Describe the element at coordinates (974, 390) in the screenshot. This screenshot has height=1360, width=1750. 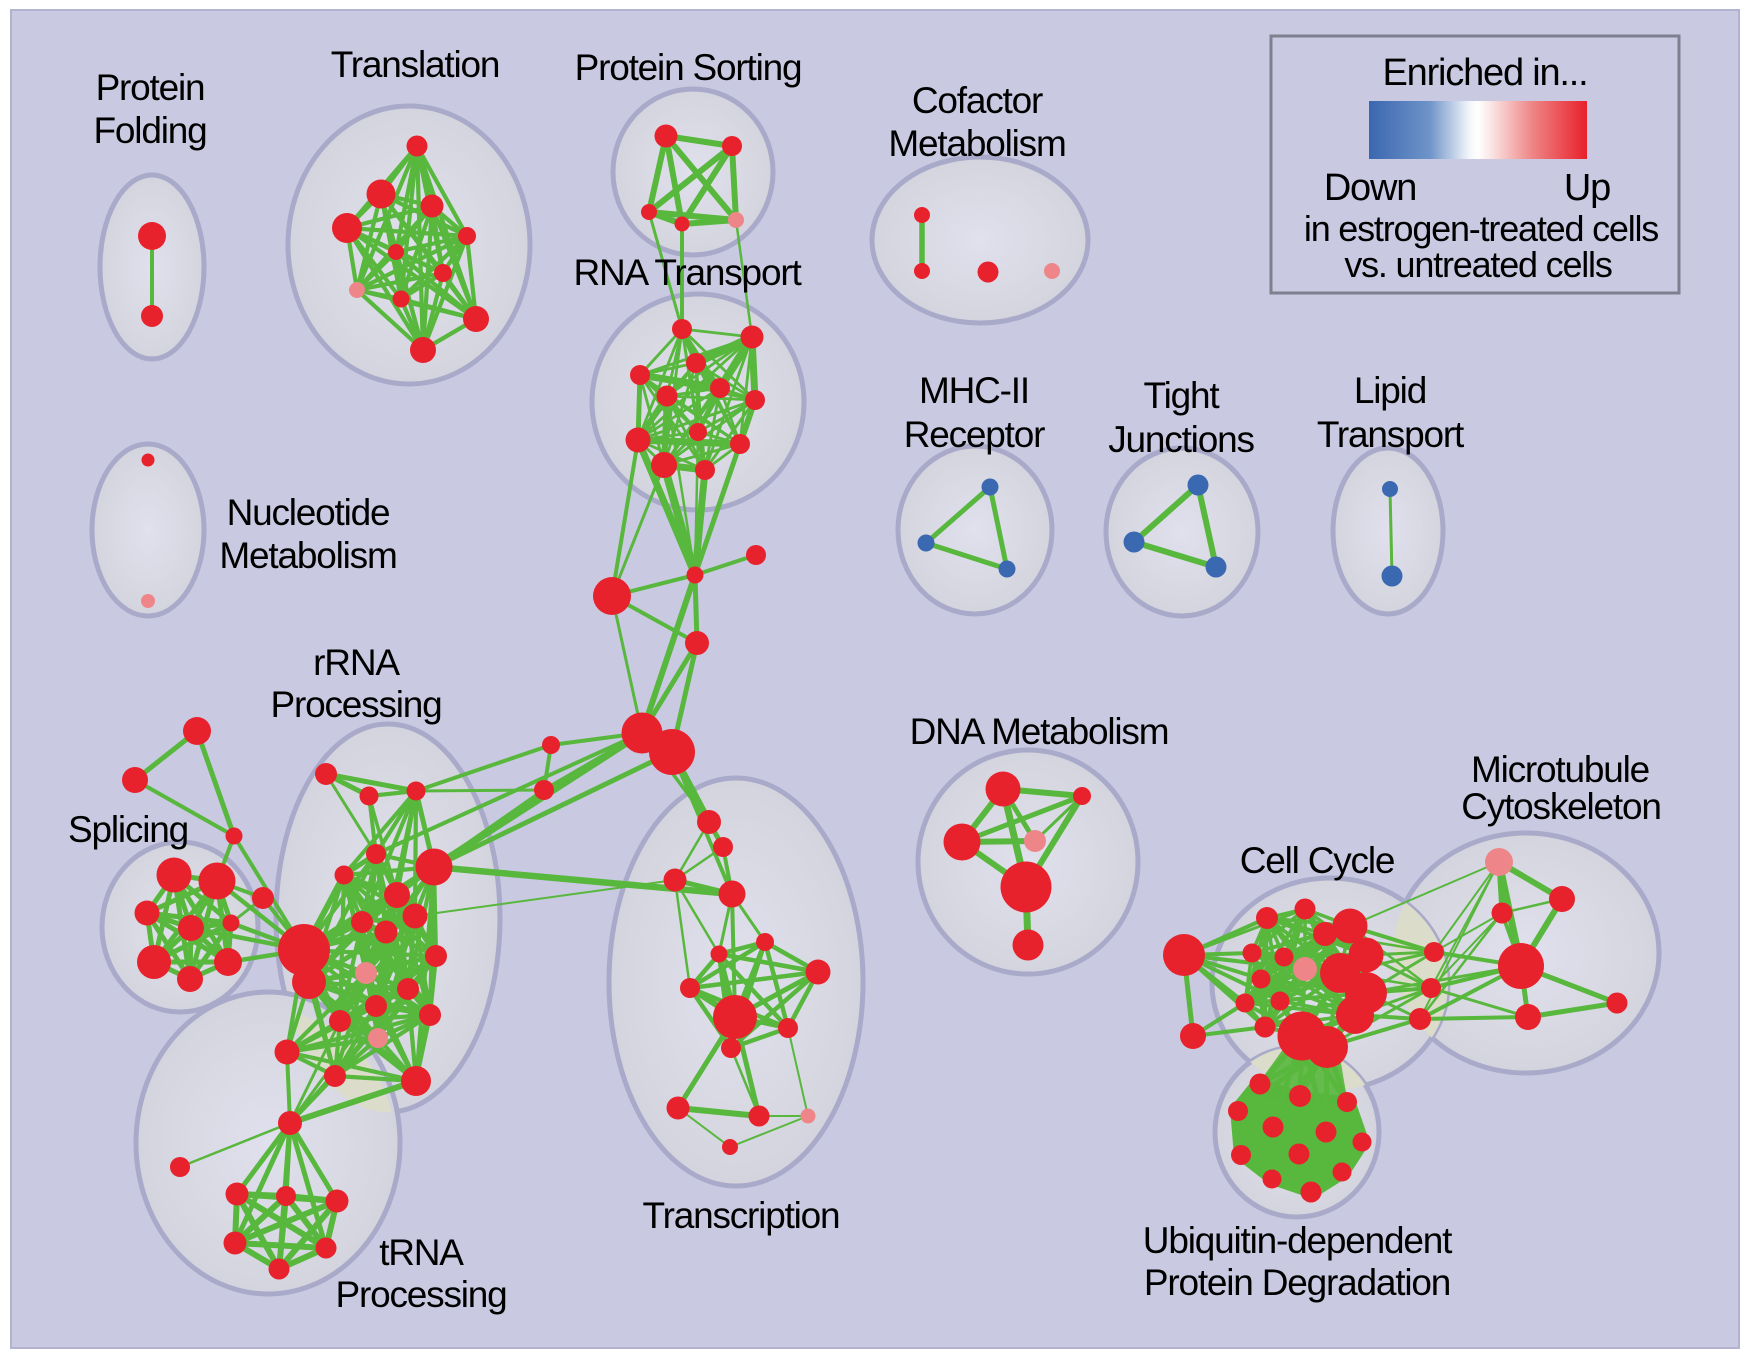
I see `svg-text: MHC-II` at that location.